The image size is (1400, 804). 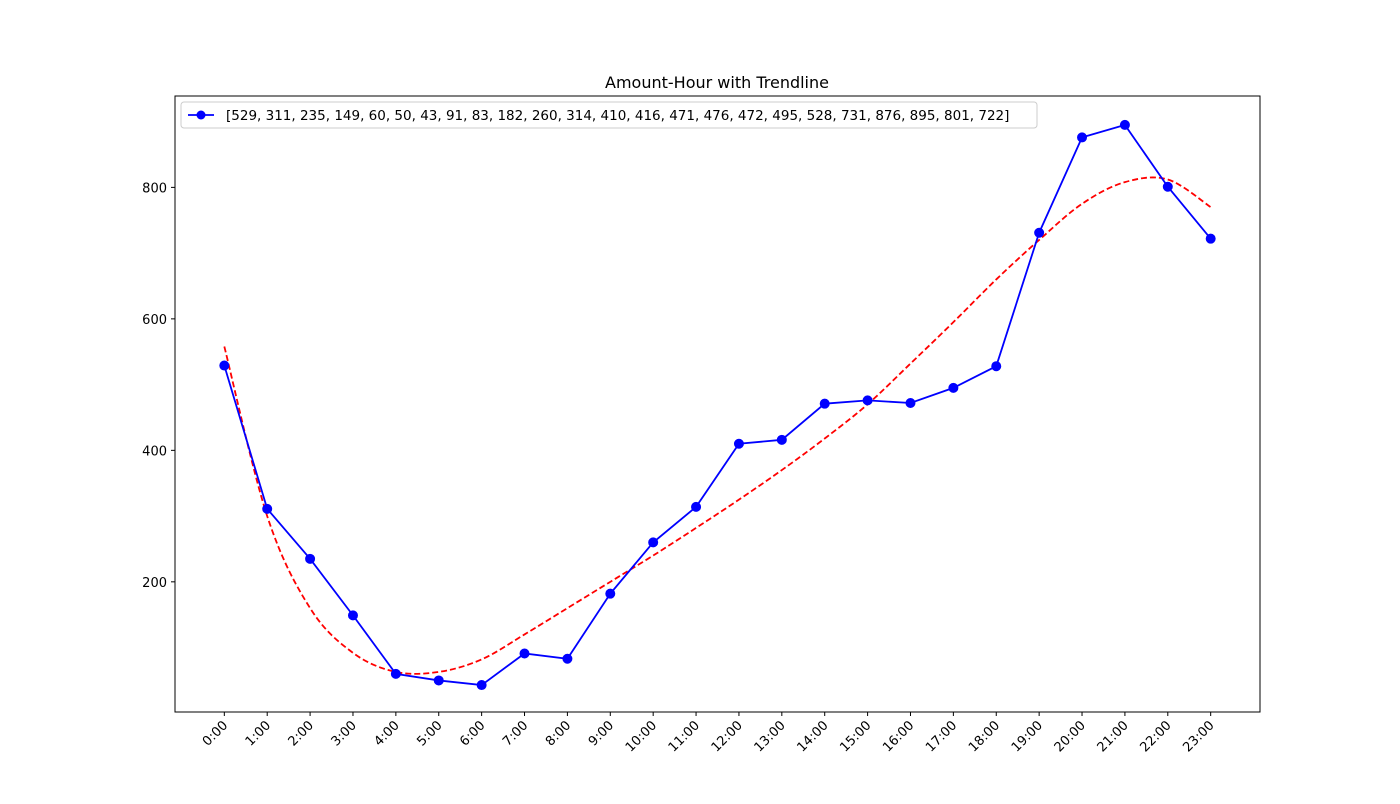 What do you see at coordinates (201, 115) in the screenshot?
I see `legend-marker` at bounding box center [201, 115].